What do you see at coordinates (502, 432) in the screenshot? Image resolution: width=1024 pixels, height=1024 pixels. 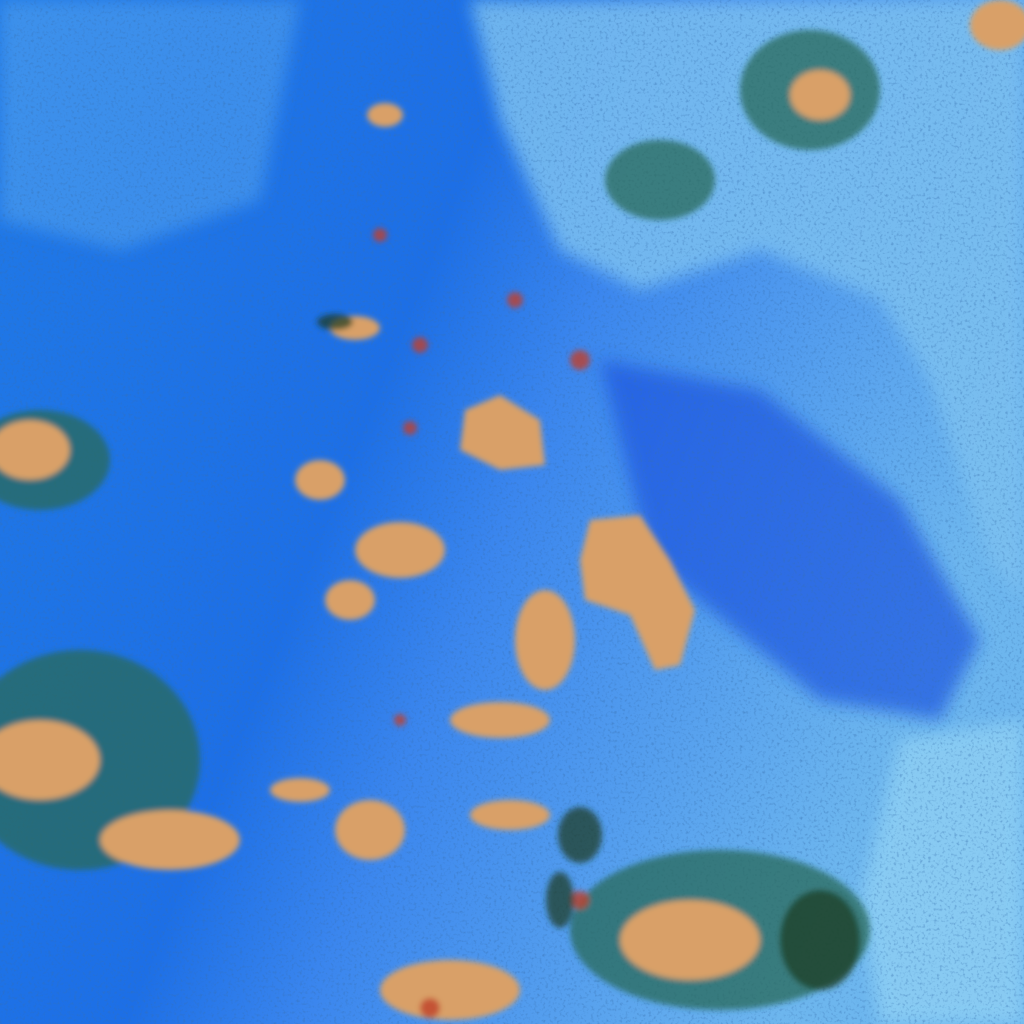 I see `cloud-center-upper` at bounding box center [502, 432].